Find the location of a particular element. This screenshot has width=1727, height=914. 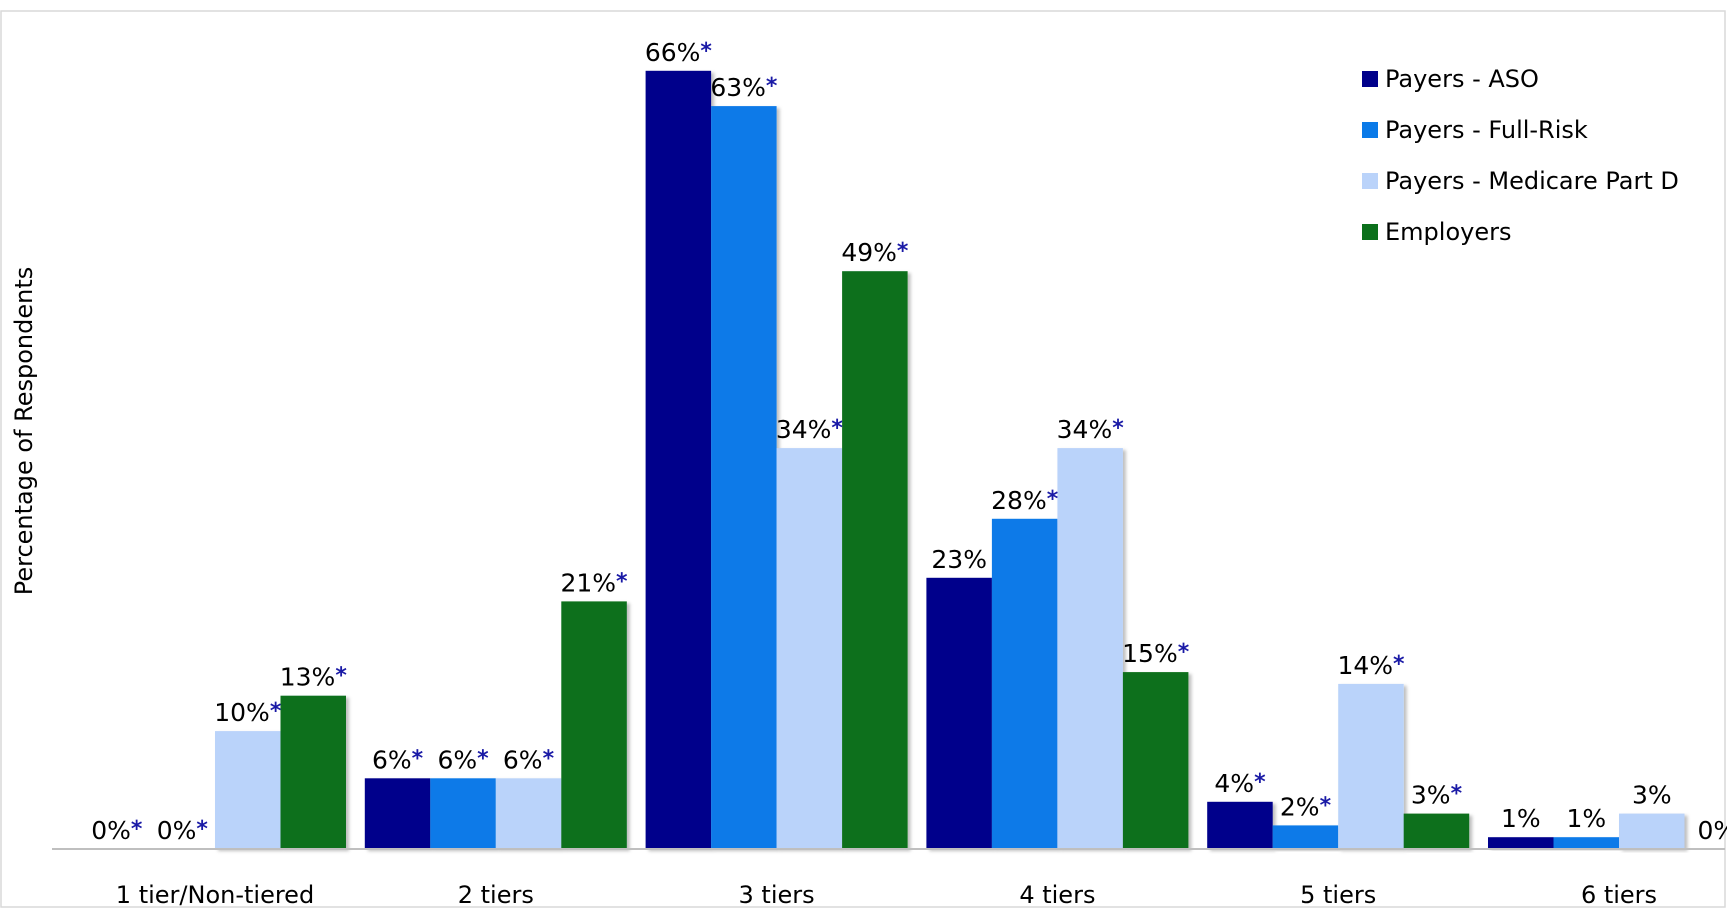

x-tick-label: 6 tiers is located at coordinates (1619, 895).